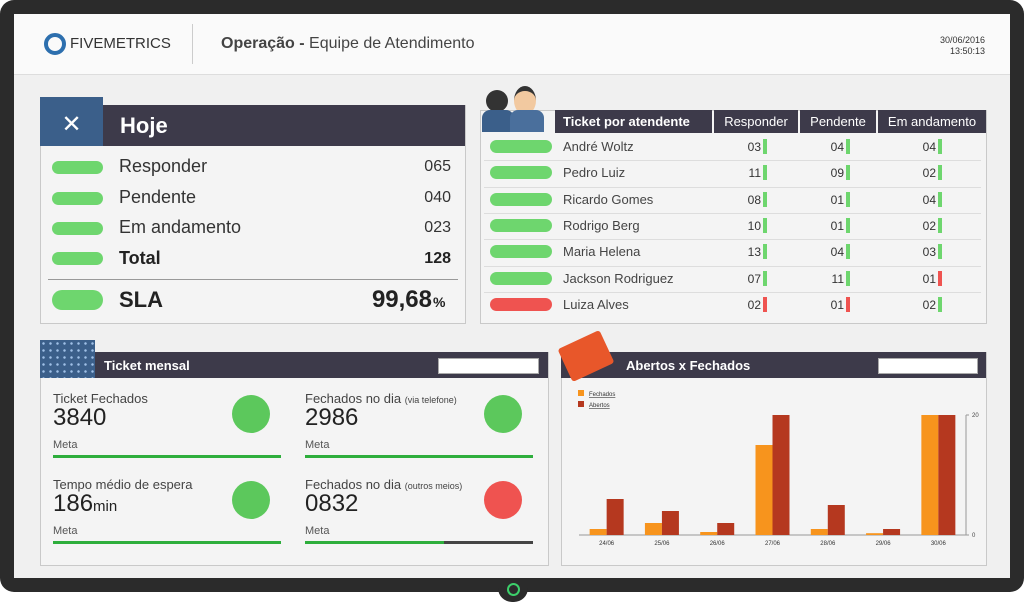  What do you see at coordinates (718, 544) in the screenshot?
I see `x-tick-label: 26/06` at bounding box center [718, 544].